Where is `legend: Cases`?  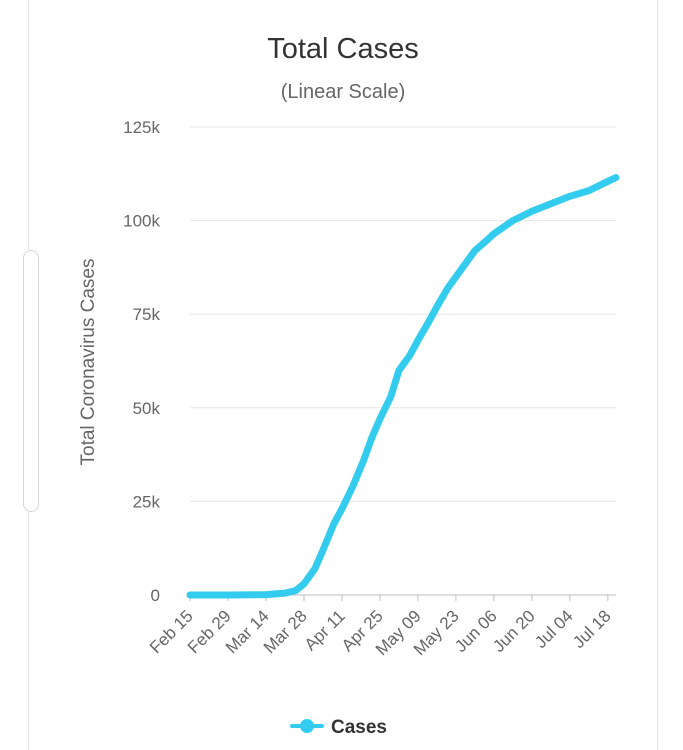
legend: Cases is located at coordinates (338, 727).